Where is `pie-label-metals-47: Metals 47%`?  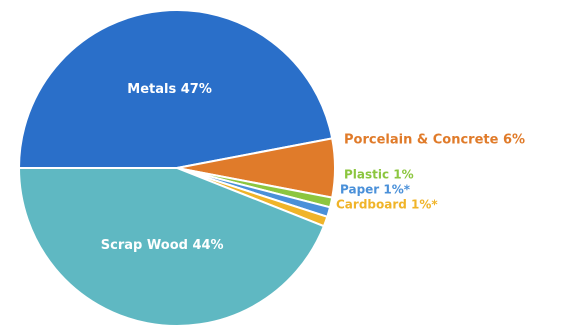 pie-label-metals-47: Metals 47% is located at coordinates (169, 89).